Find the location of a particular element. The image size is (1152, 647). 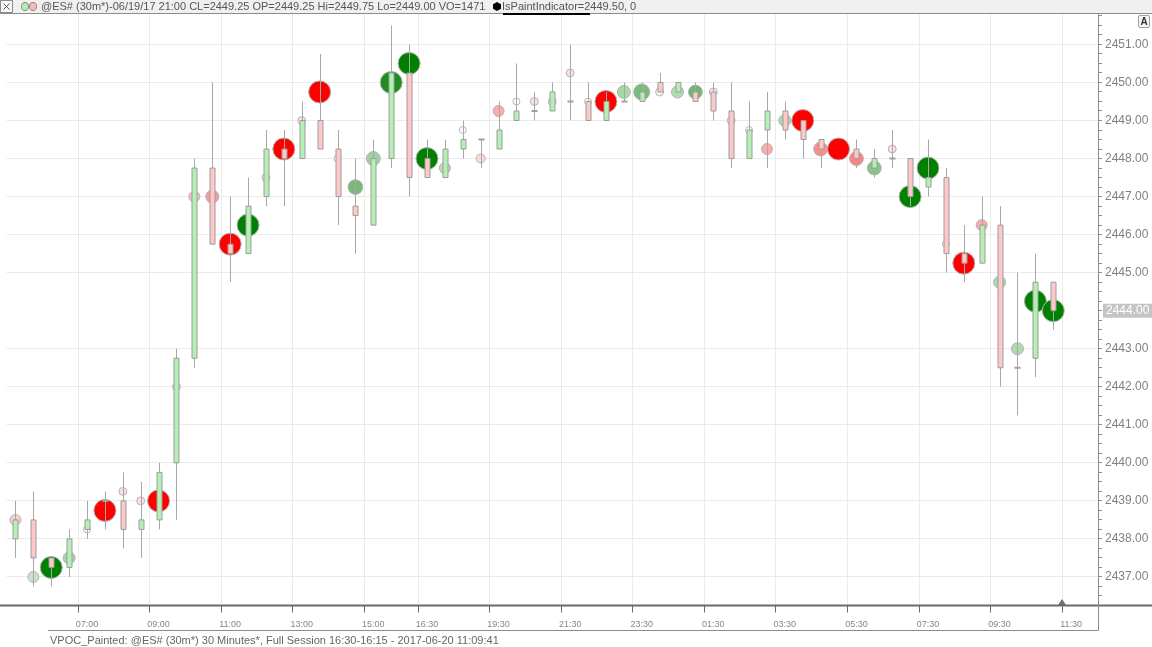

y-tick-label: 2437.00 is located at coordinates (1127, 576).